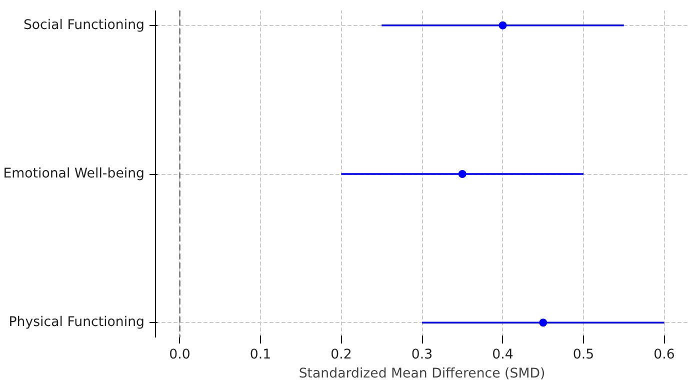 This screenshot has width=698, height=384. What do you see at coordinates (73, 174) in the screenshot?
I see `y-tick-label: Emotional Well-being` at bounding box center [73, 174].